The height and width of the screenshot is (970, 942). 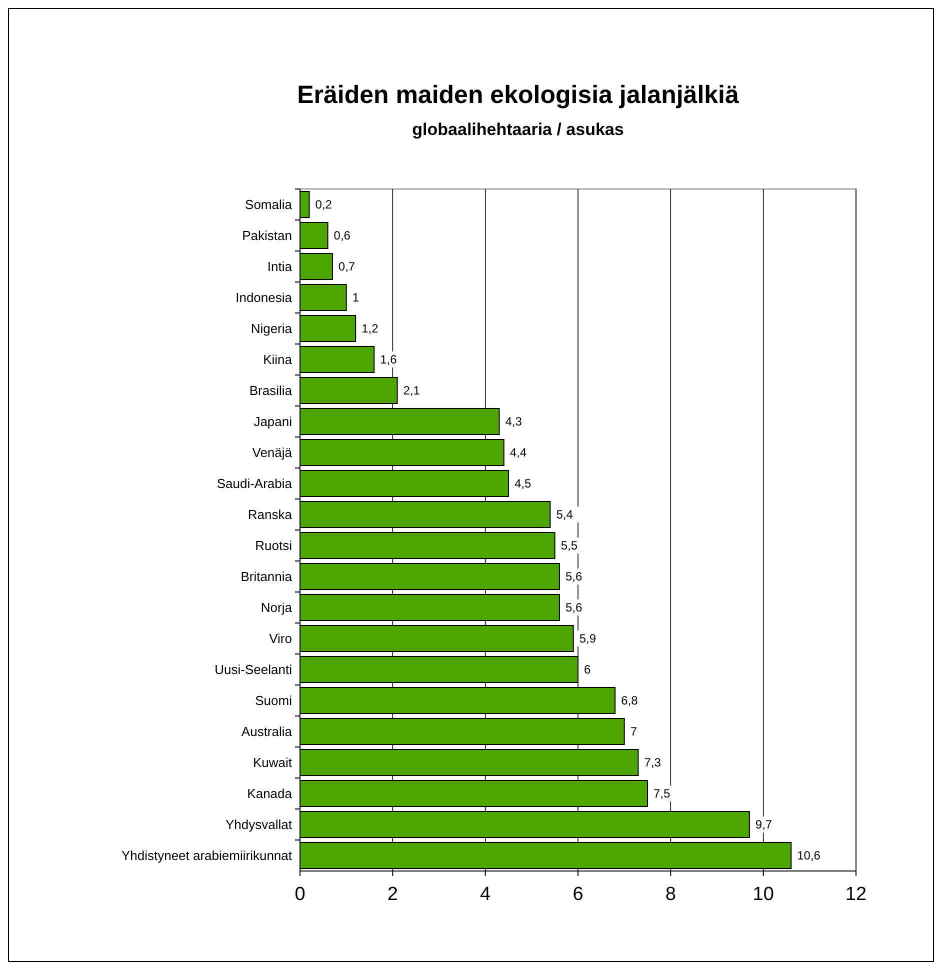 What do you see at coordinates (392, 894) in the screenshot?
I see `x-tick-label: 2` at bounding box center [392, 894].